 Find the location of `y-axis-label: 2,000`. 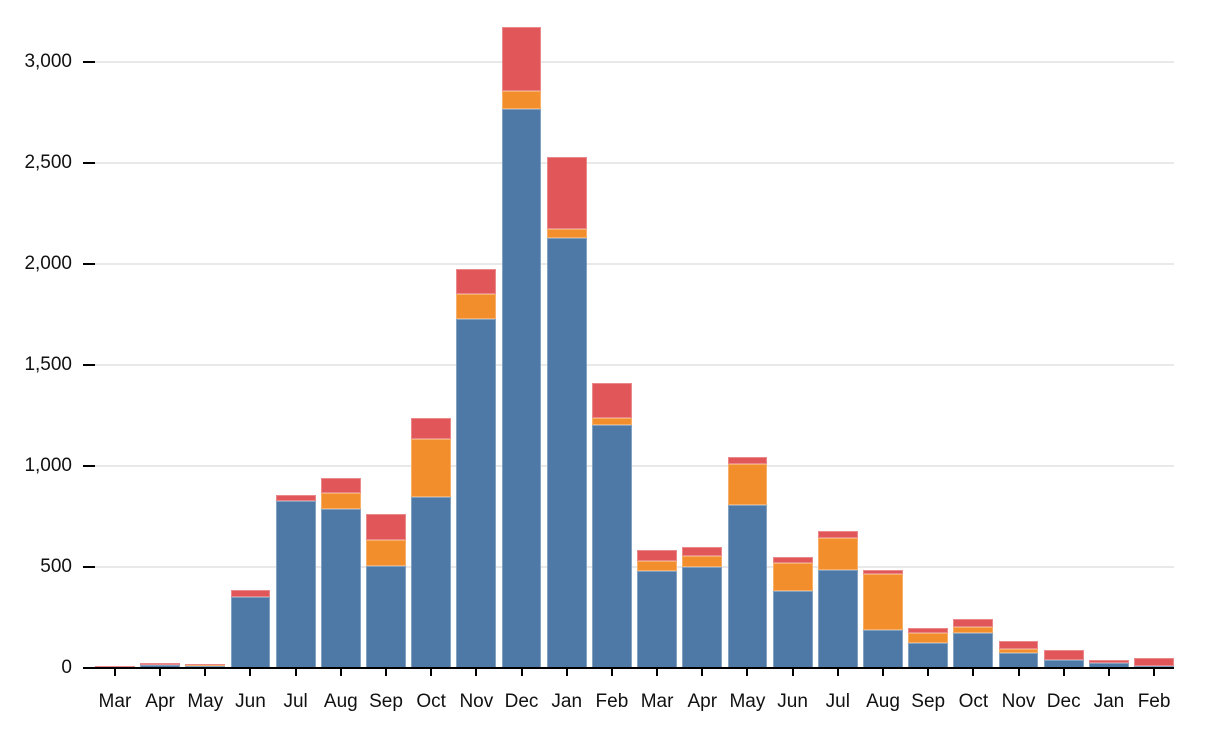

y-axis-label: 2,000 is located at coordinates (48, 263).